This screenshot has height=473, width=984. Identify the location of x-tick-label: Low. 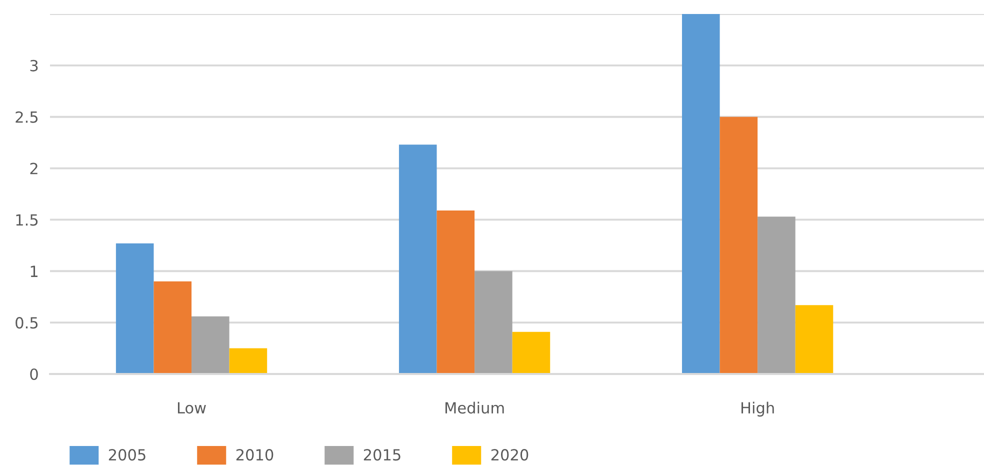
(192, 408).